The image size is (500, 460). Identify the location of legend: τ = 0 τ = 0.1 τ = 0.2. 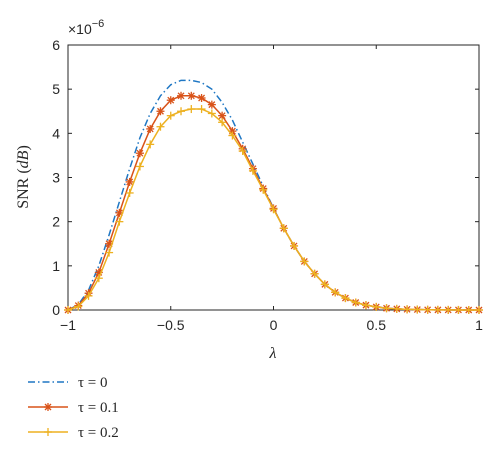
(73, 408).